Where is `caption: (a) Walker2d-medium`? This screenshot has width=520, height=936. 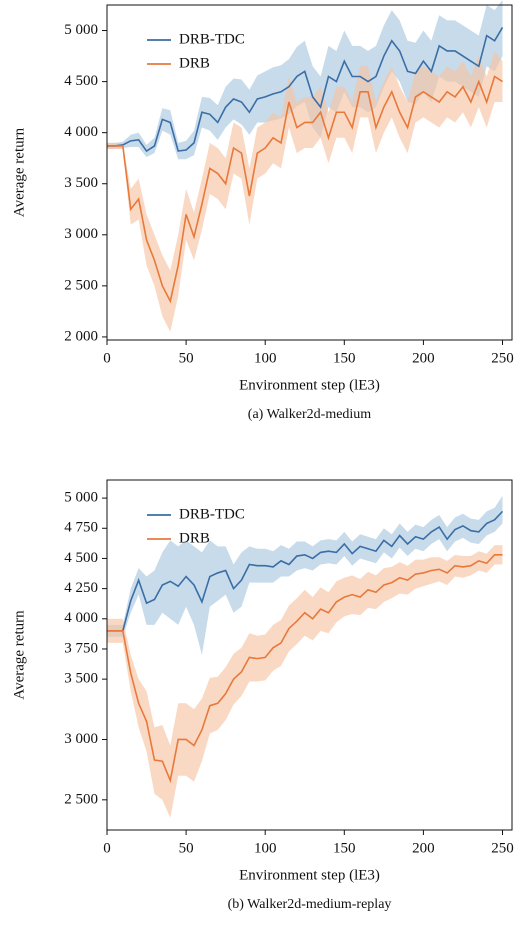
caption: (a) Walker2d-medium is located at coordinates (310, 414).